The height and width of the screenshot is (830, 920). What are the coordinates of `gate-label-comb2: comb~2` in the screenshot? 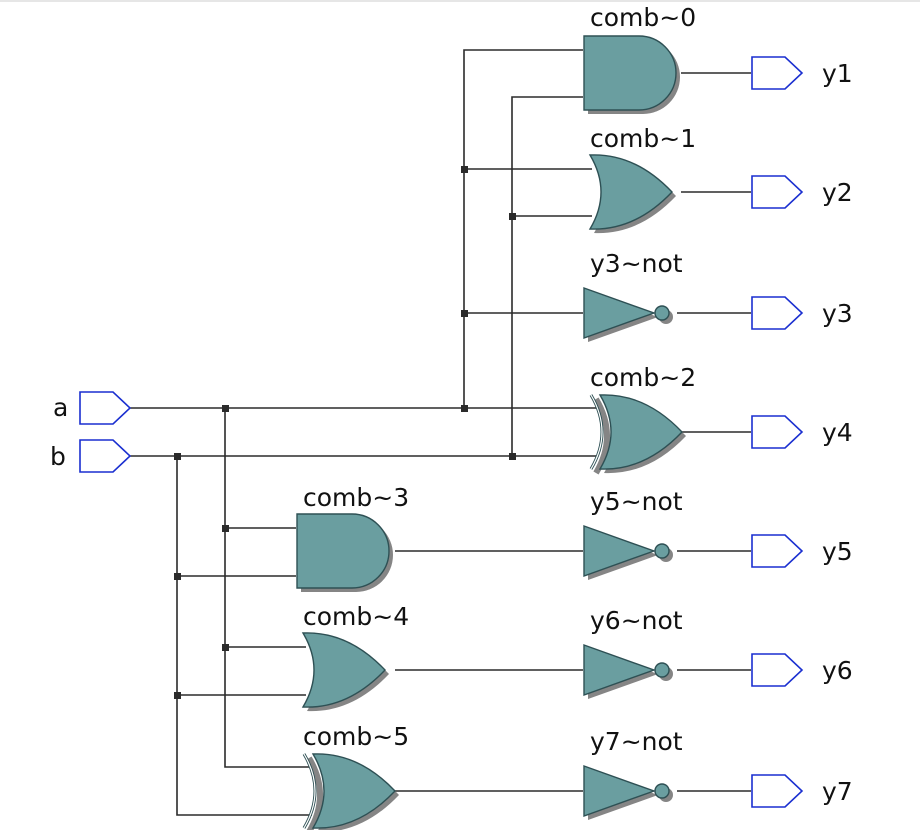 It's located at (643, 377).